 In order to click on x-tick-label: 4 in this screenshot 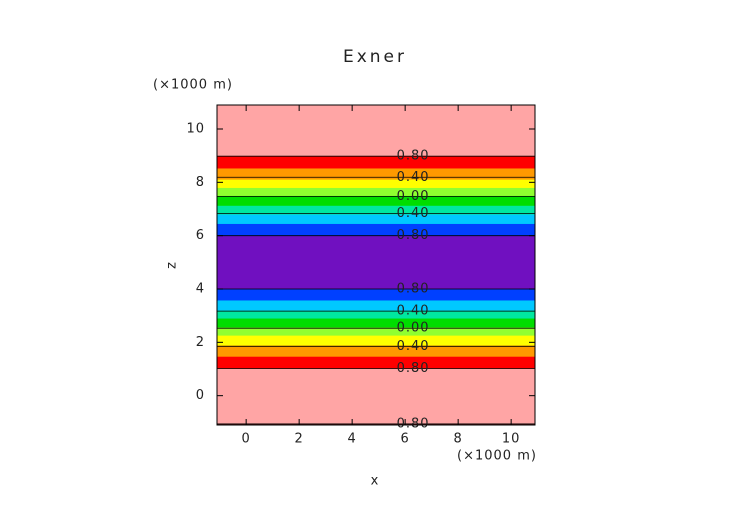, I will do `click(352, 439)`.